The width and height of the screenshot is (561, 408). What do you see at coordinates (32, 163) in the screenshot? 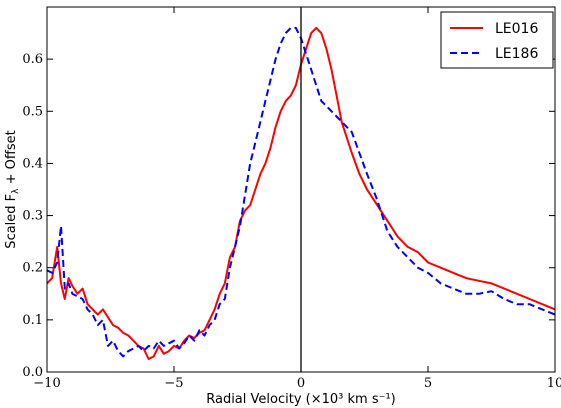
I see `y-tick-label: 0.4` at bounding box center [32, 163].